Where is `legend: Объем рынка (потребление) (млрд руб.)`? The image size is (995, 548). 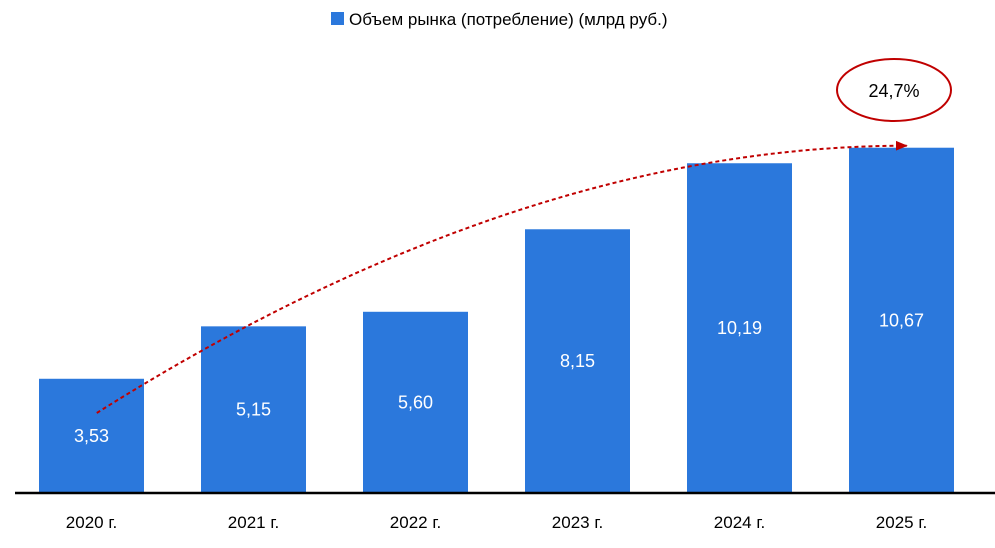
legend: Объем рынка (потребление) (млрд руб.) is located at coordinates (499, 19).